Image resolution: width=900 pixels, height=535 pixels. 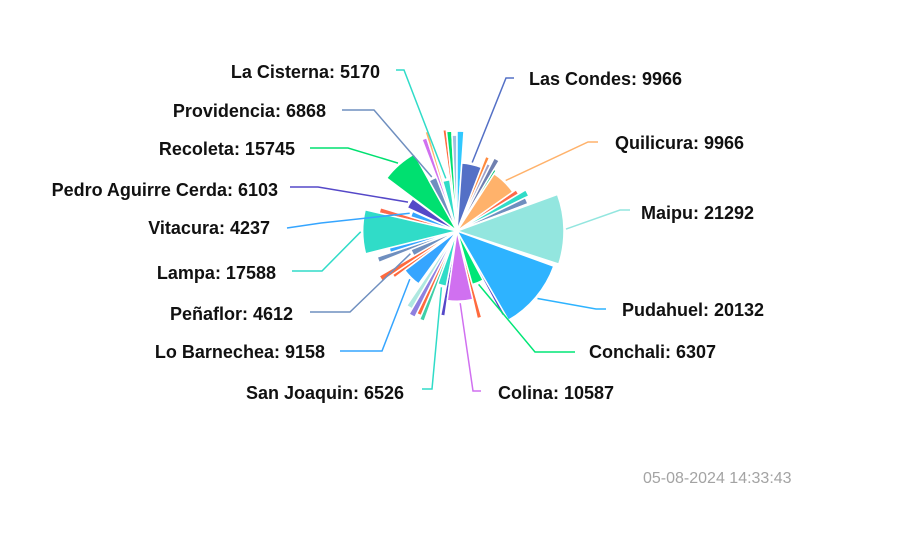 I want to click on slice-label: Maipu: 21292, so click(x=697, y=213).